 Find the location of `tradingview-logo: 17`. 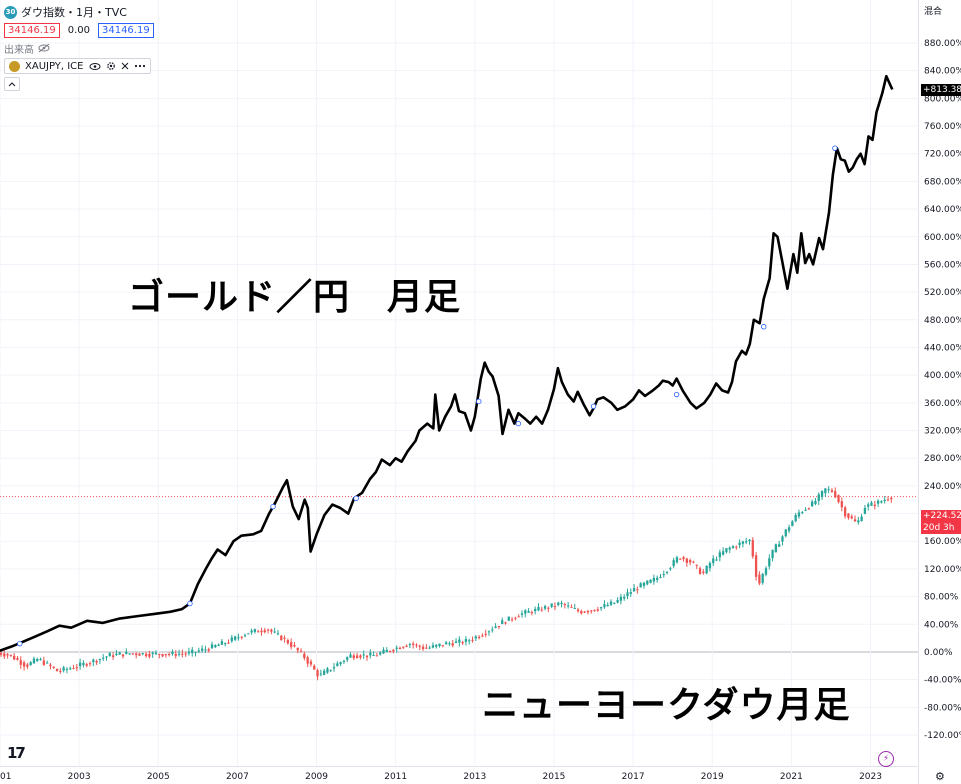

tradingview-logo: 17 is located at coordinates (16, 753).